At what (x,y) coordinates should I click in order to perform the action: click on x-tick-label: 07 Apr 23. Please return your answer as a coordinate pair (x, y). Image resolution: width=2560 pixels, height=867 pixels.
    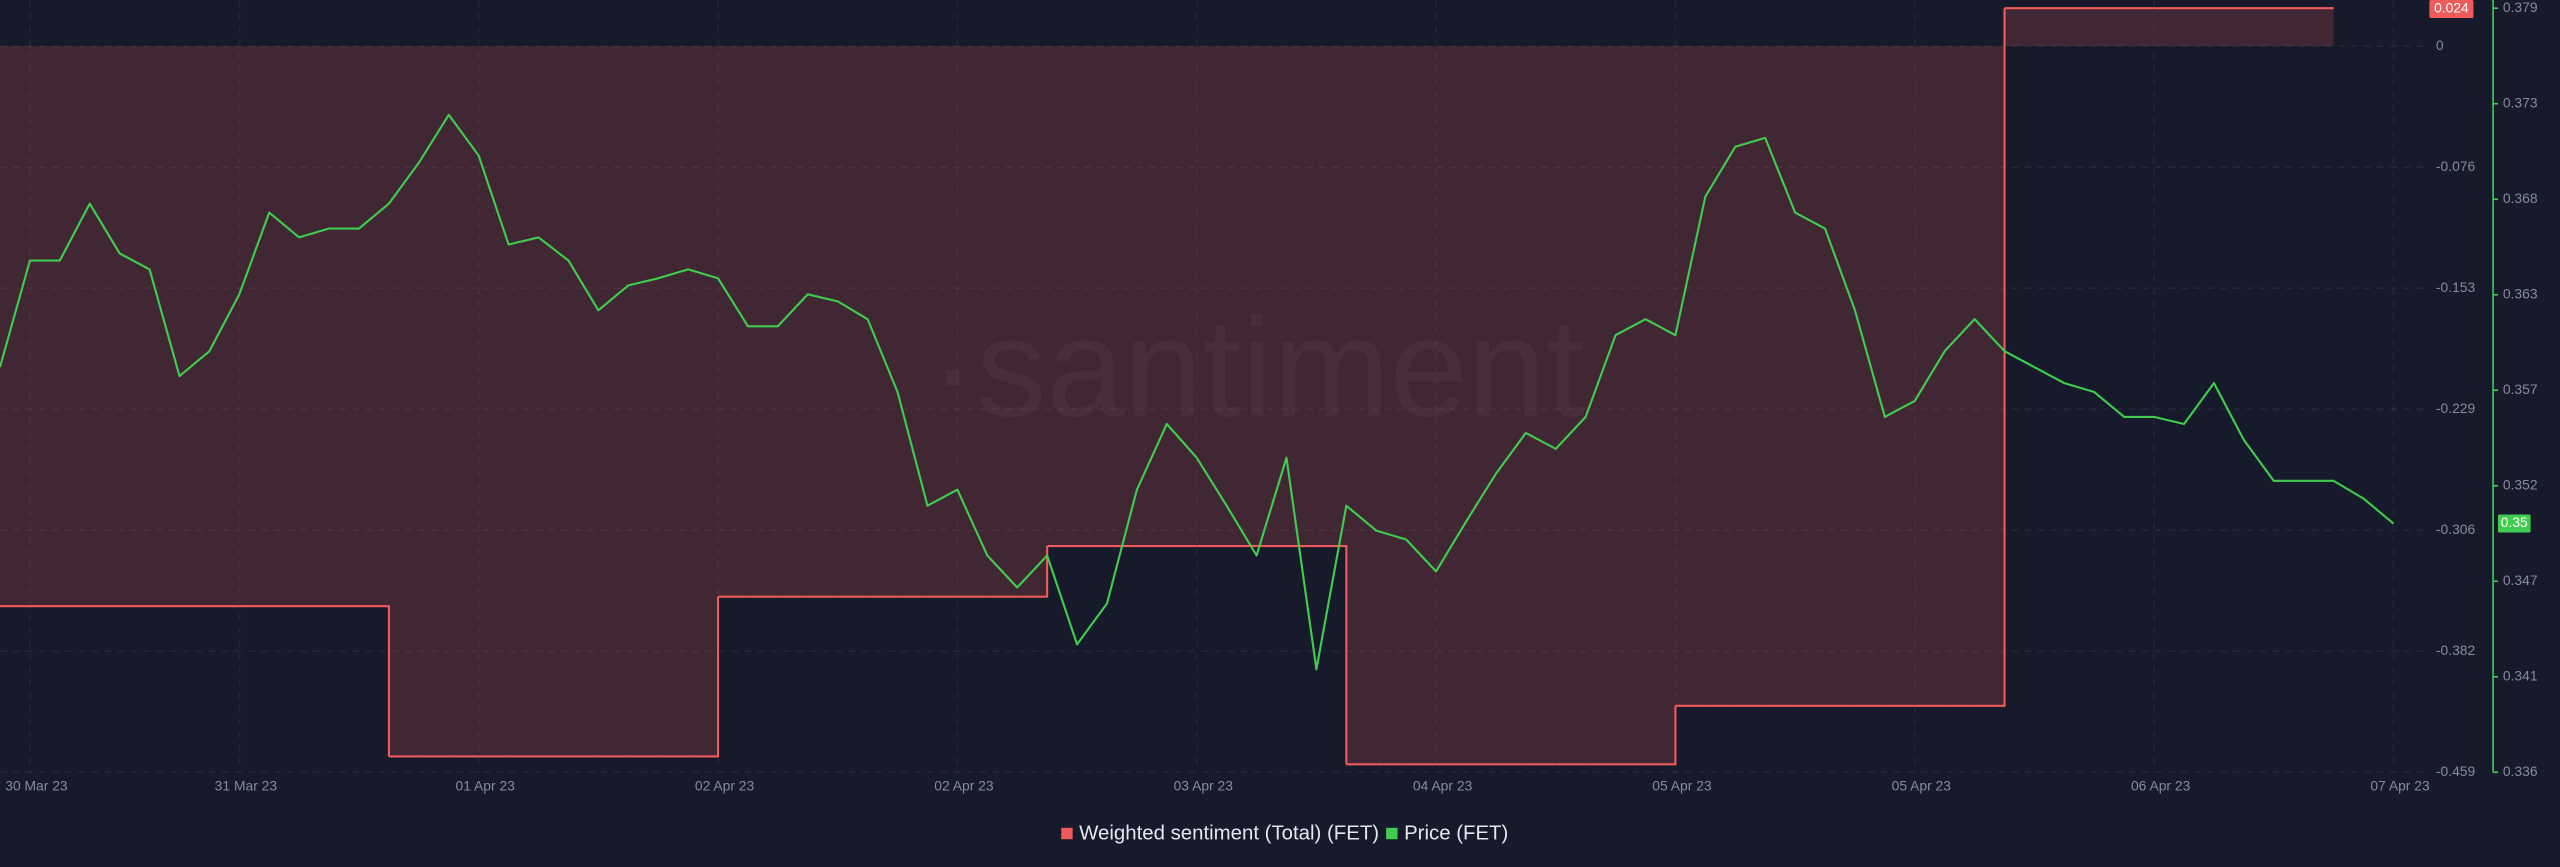
    Looking at the image, I should click on (2400, 786).